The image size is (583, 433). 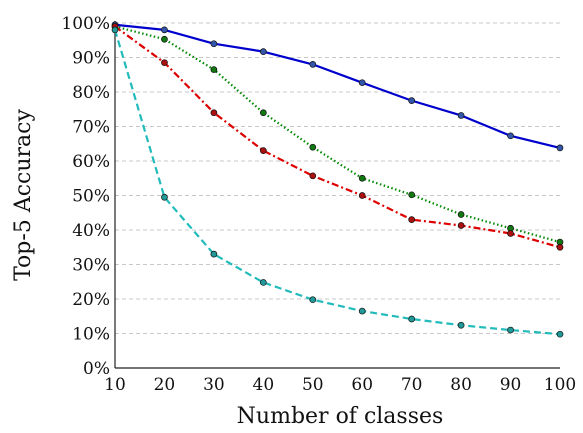 What do you see at coordinates (461, 385) in the screenshot?
I see `x-tick-label: 80` at bounding box center [461, 385].